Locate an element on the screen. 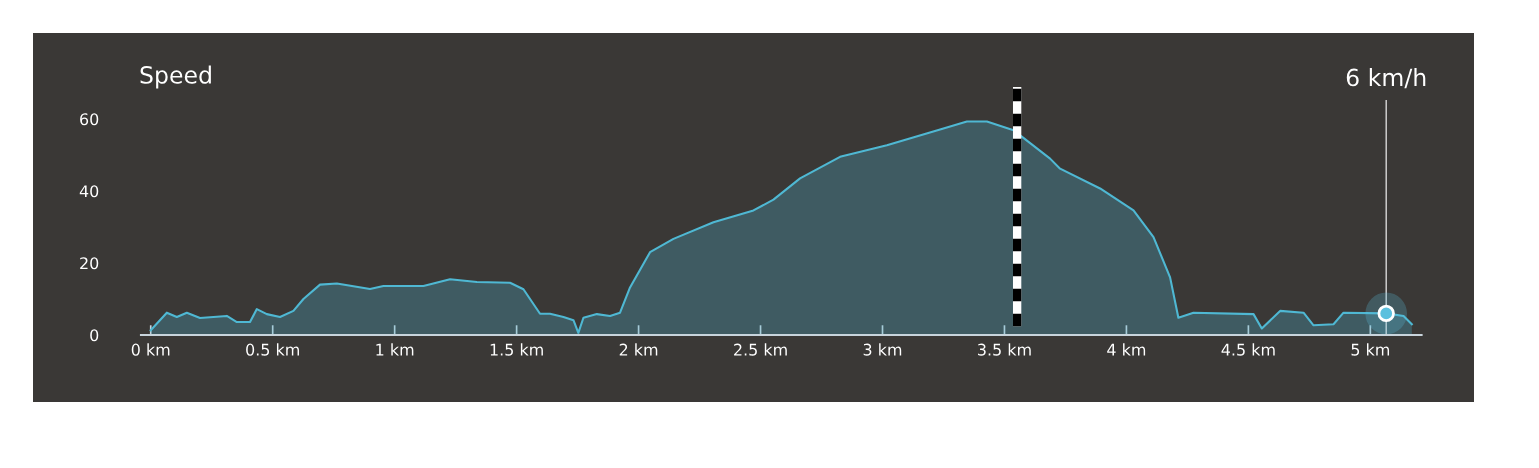 The height and width of the screenshot is (468, 1539). x-tick-label: 4.5 km is located at coordinates (1248, 349).